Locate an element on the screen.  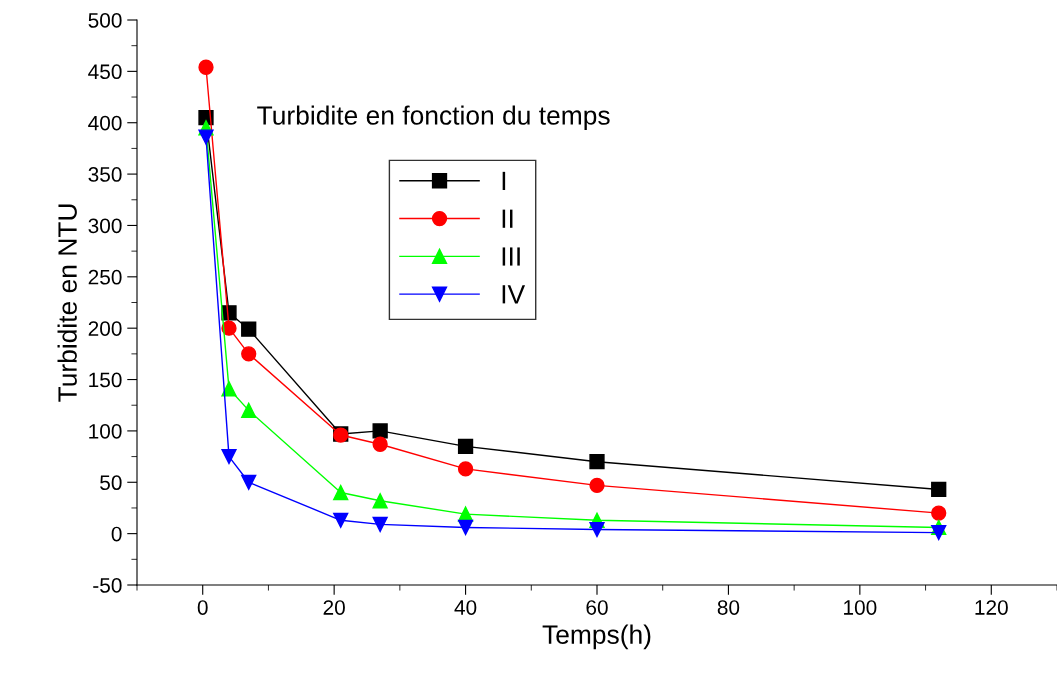
y-tick-label: 300 is located at coordinates (105, 226).